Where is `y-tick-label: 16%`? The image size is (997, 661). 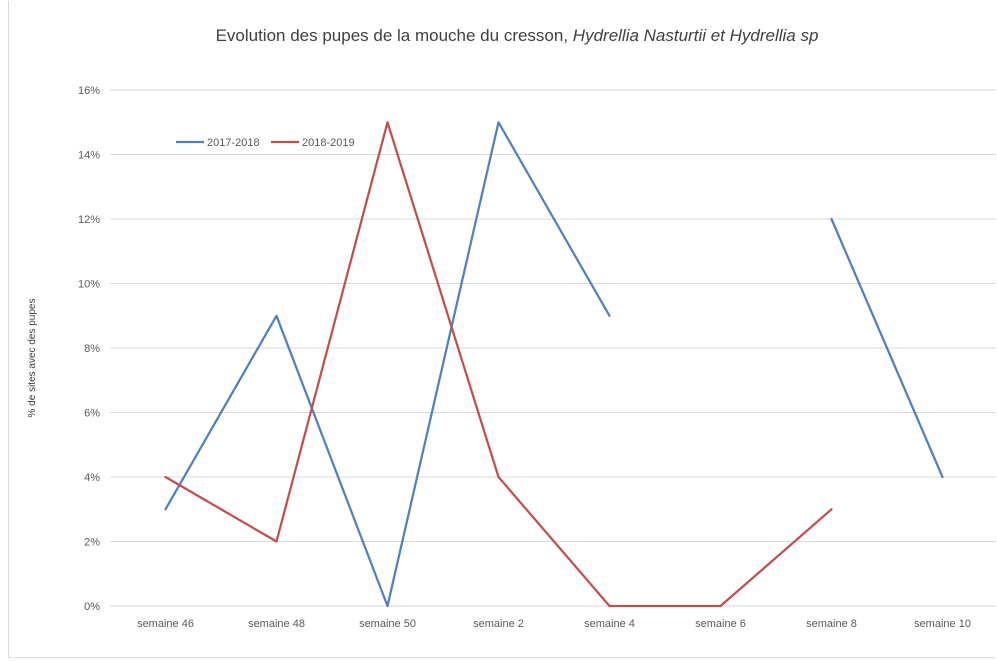
y-tick-label: 16% is located at coordinates (89, 91).